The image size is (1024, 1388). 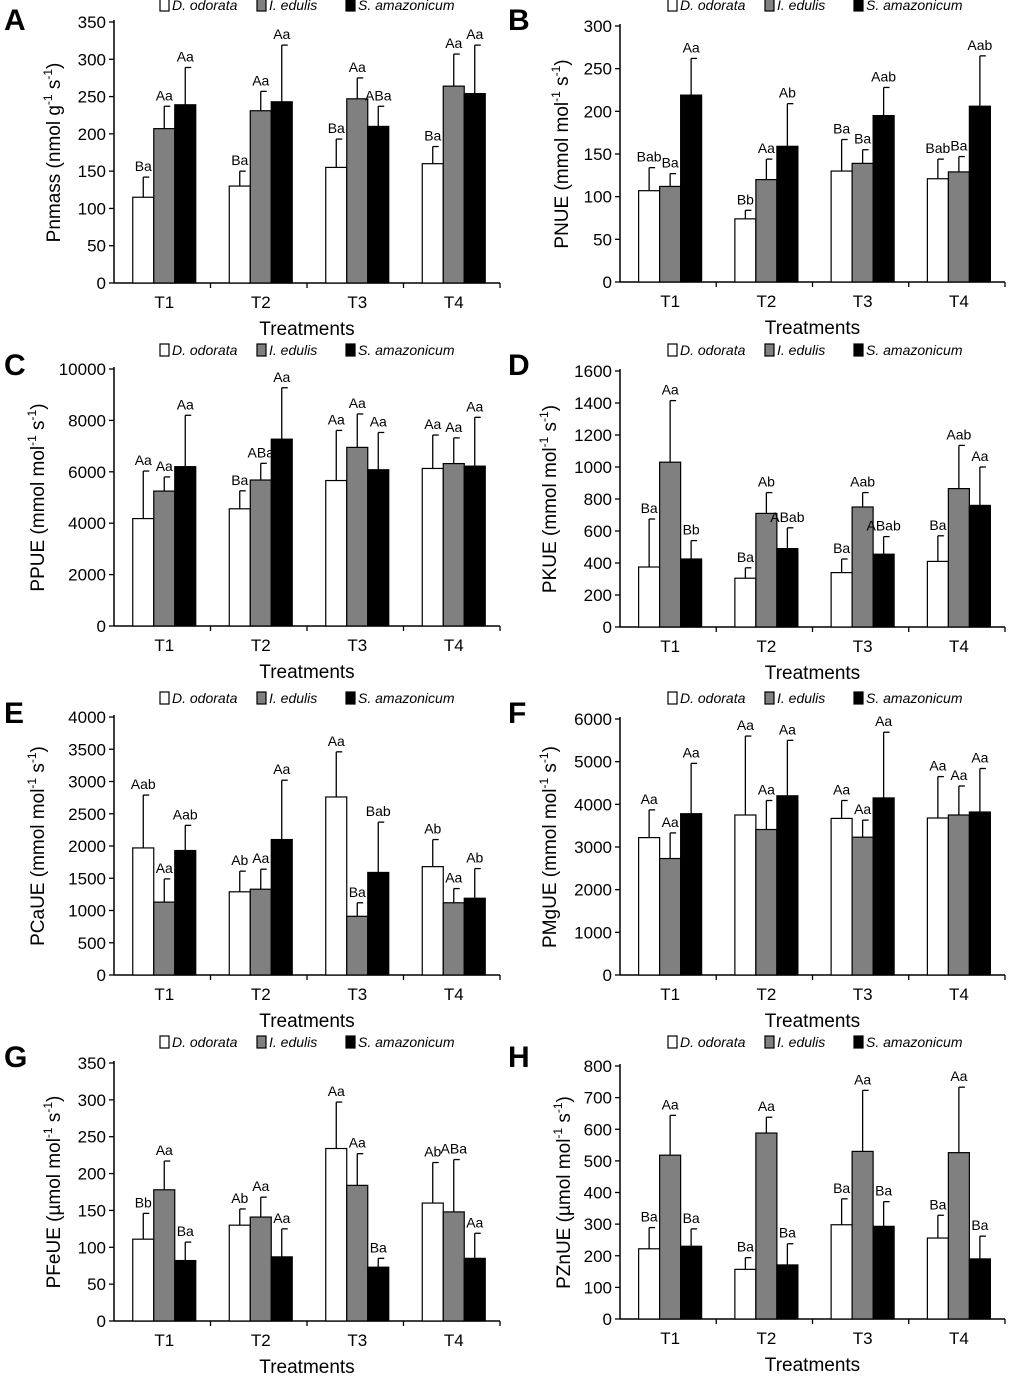 I want to click on y-axis-title-text: PKUE (mmol mol, so click(x=550, y=520).